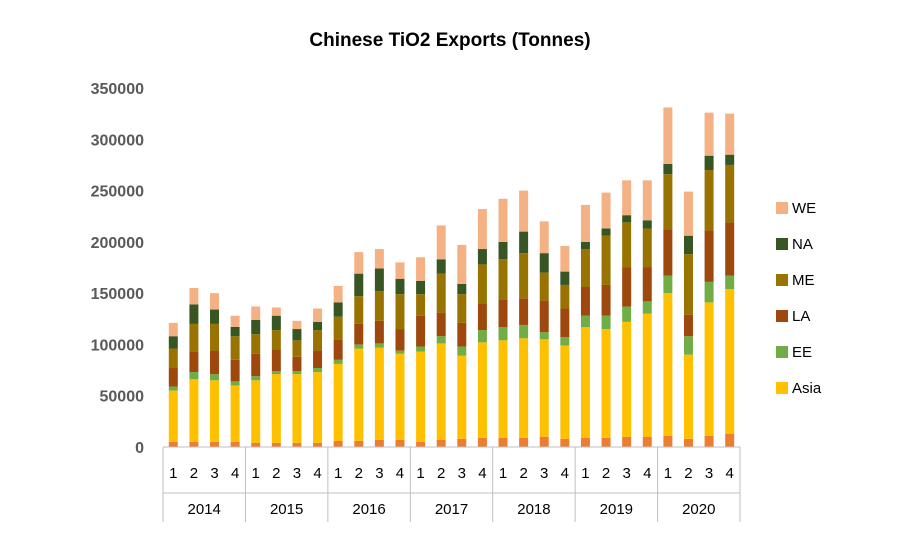 The height and width of the screenshot is (550, 900). Describe the element at coordinates (804, 208) in the screenshot. I see `legend-label-we: WE` at that location.